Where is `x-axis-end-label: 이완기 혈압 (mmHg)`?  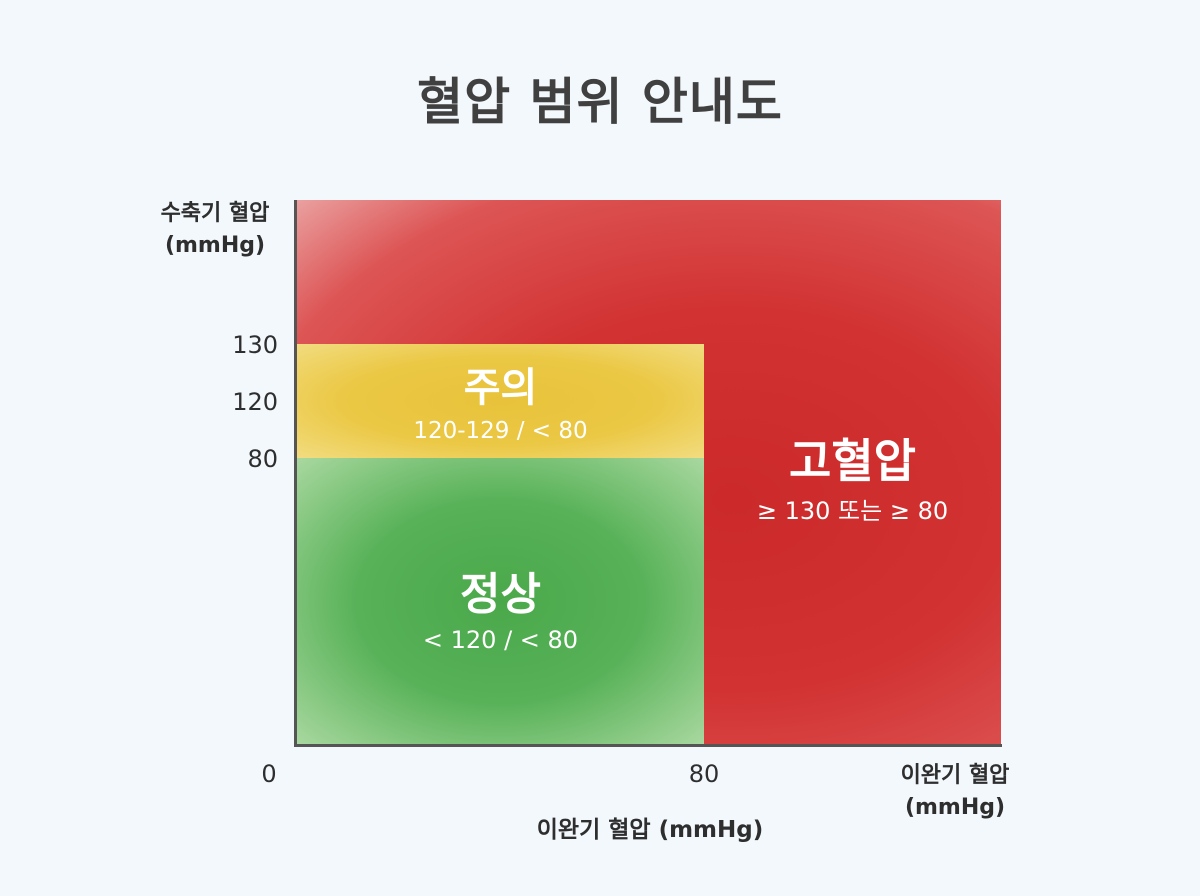
x-axis-end-label: 이완기 혈압 (mmHg) is located at coordinates (955, 792).